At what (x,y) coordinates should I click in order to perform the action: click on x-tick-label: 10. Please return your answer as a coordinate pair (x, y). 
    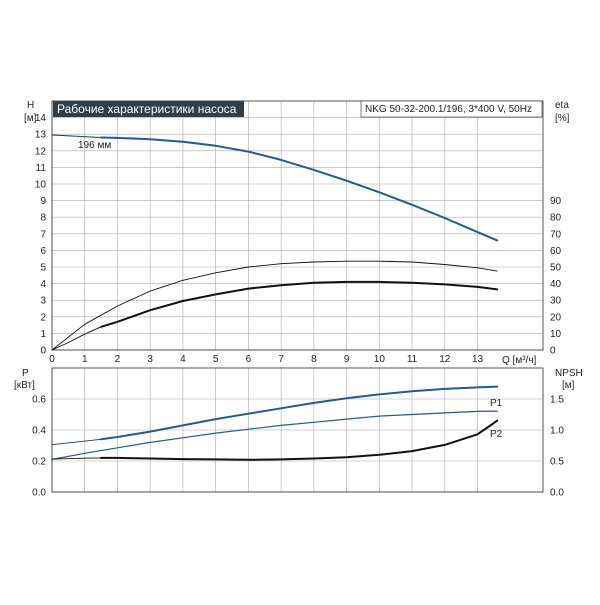
    Looking at the image, I should click on (380, 359).